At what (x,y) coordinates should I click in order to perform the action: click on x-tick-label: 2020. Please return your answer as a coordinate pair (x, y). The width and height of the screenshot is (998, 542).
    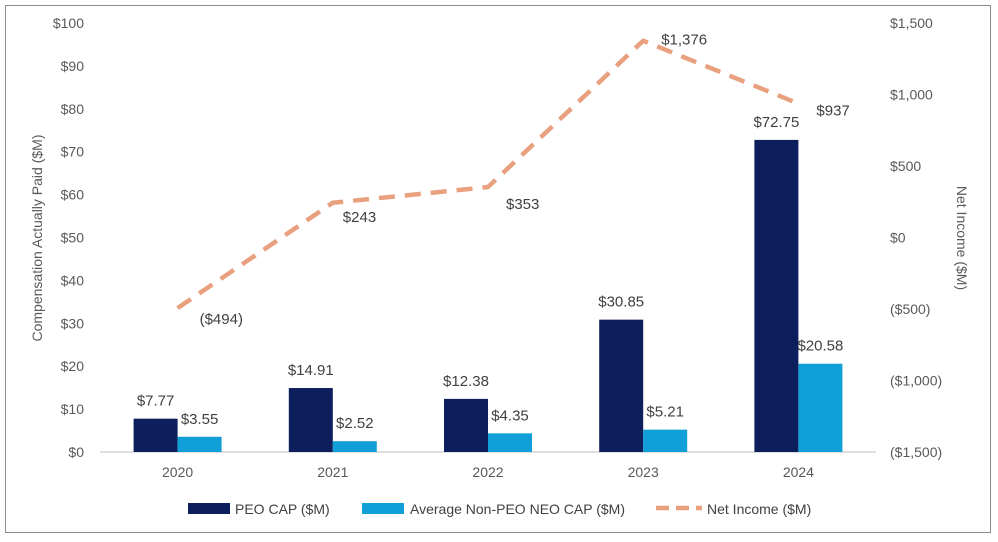
    Looking at the image, I should click on (177, 472).